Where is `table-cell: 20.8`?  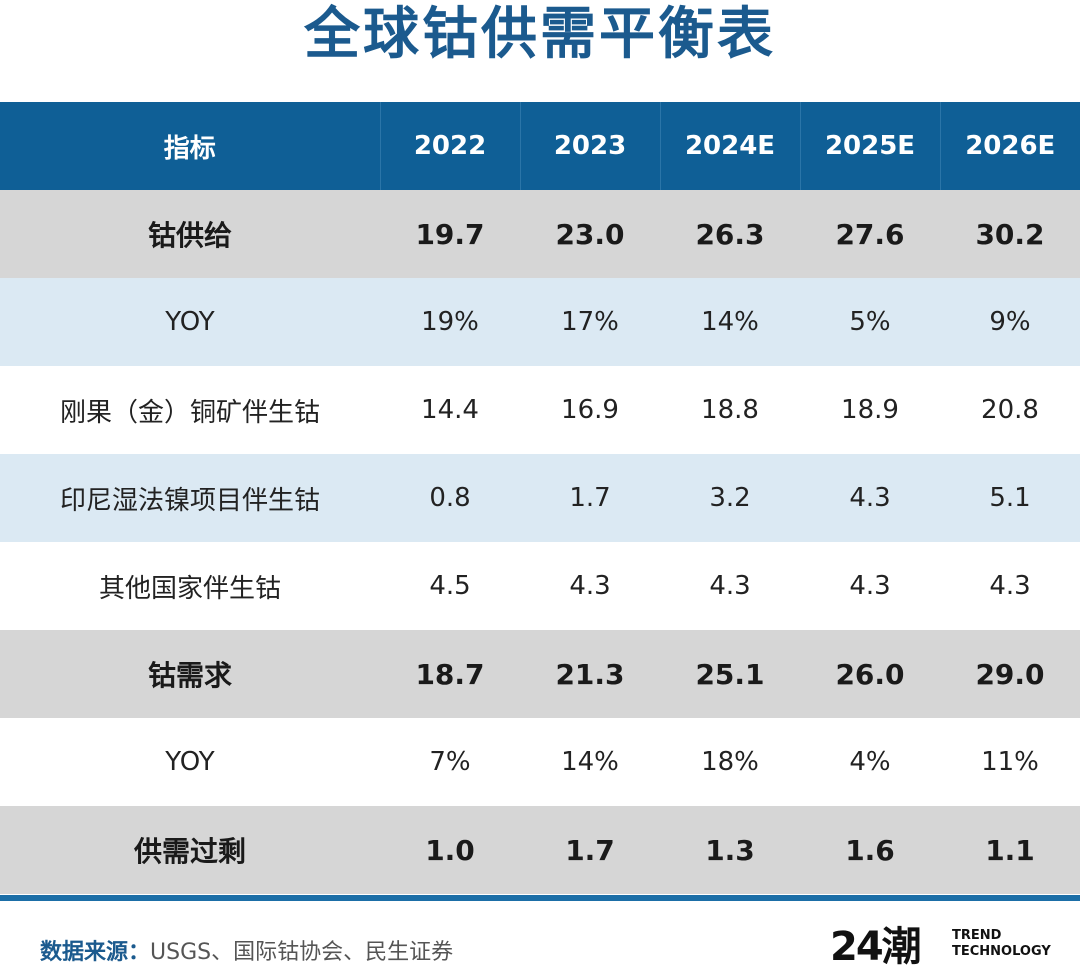 table-cell: 20.8 is located at coordinates (1010, 410).